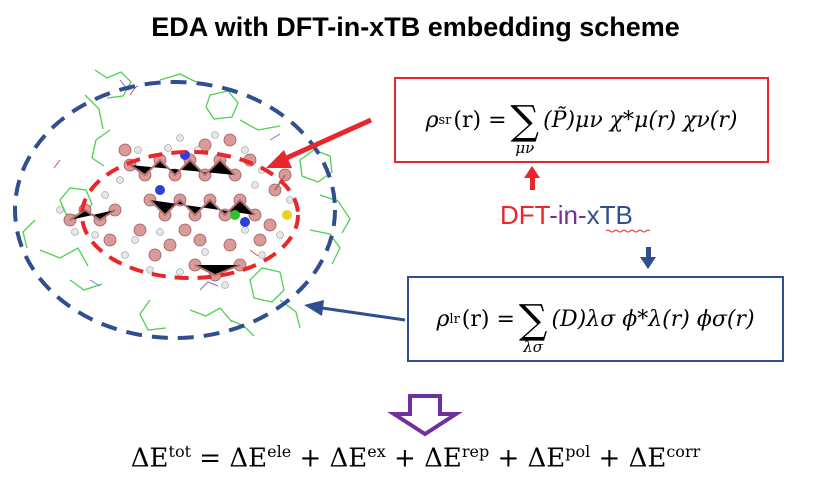 The width and height of the screenshot is (831, 495). Describe the element at coordinates (233, 458) in the screenshot. I see `energy-term: = ΔE` at that location.